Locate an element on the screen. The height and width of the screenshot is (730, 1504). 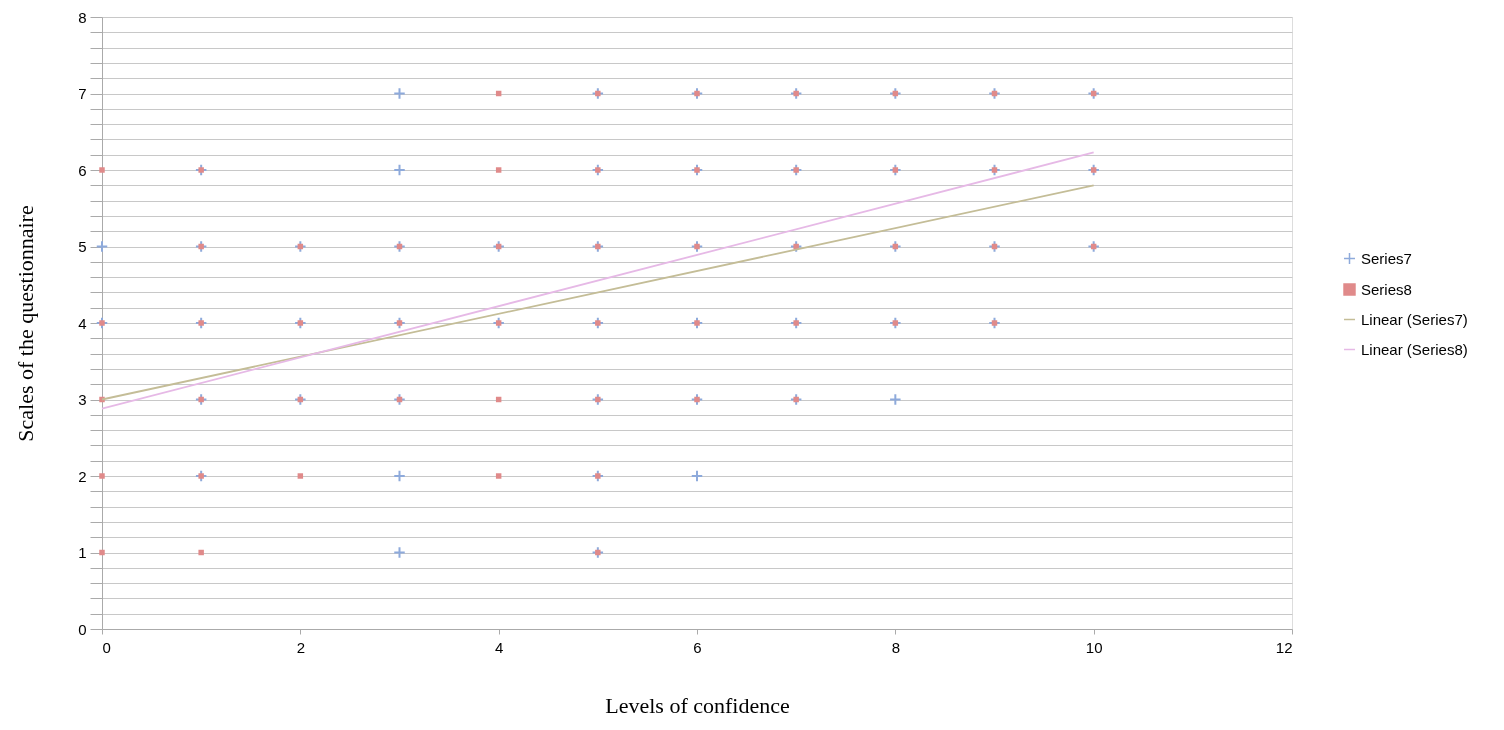
x-tick-label: 6 is located at coordinates (697, 647).